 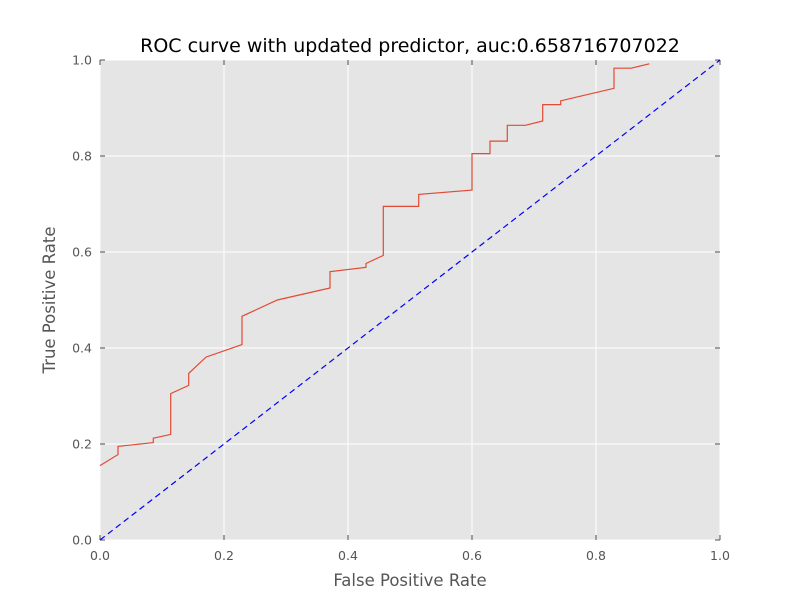 What do you see at coordinates (348, 555) in the screenshot?
I see `x-tick-label: 0.4` at bounding box center [348, 555].